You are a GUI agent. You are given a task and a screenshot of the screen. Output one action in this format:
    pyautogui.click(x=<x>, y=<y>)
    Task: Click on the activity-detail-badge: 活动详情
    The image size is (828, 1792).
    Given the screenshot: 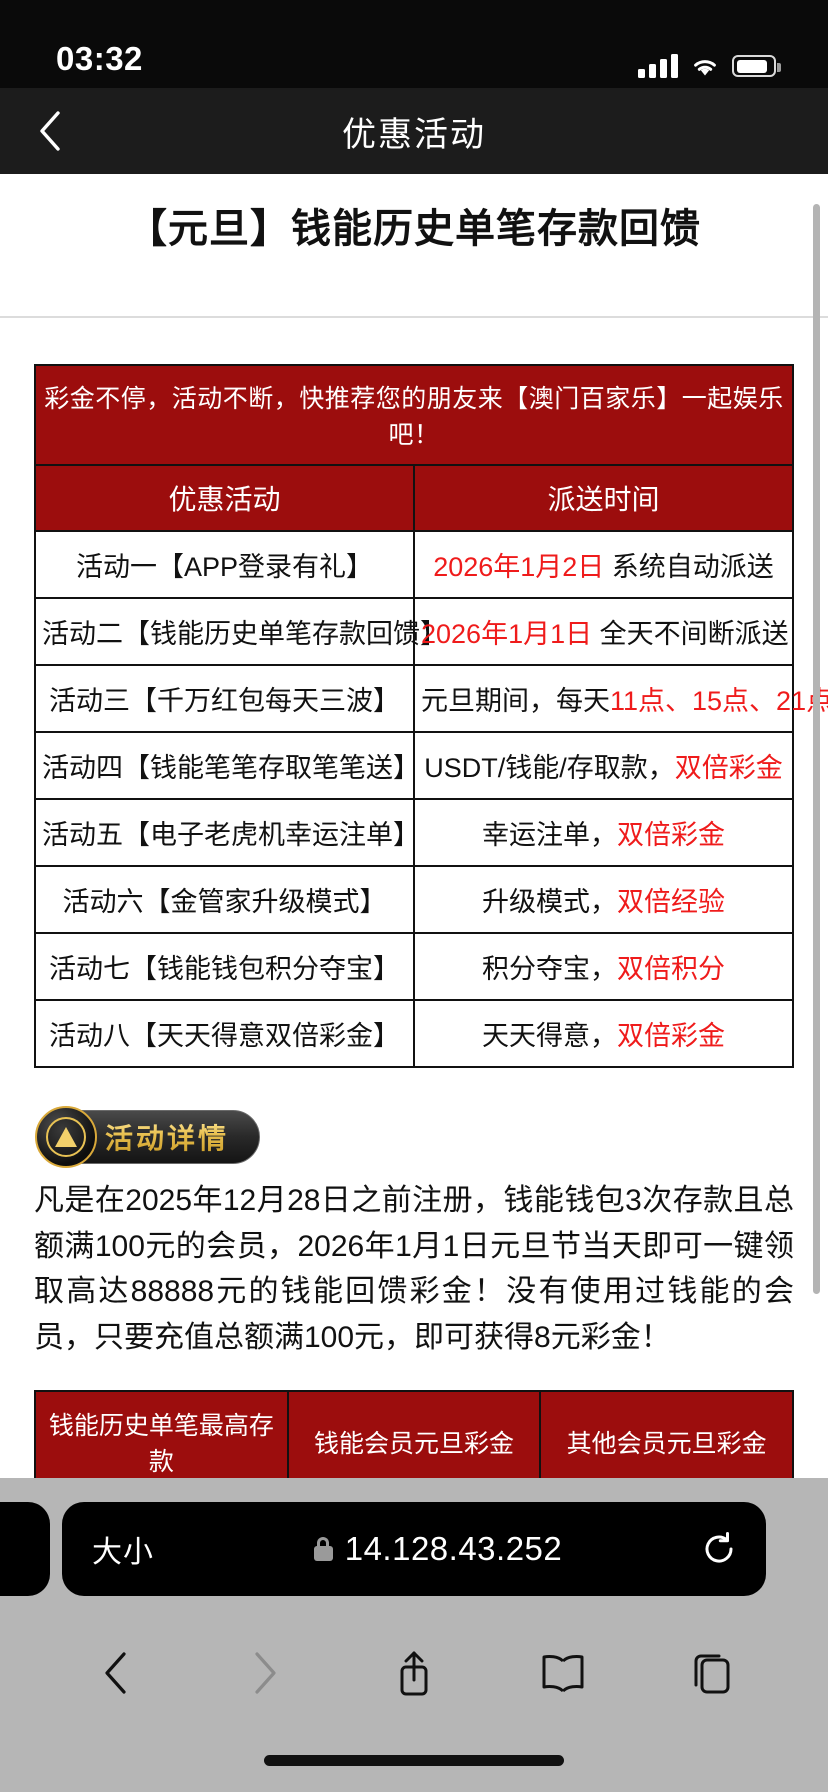 What is the action you would take?
    pyautogui.click(x=148, y=1137)
    